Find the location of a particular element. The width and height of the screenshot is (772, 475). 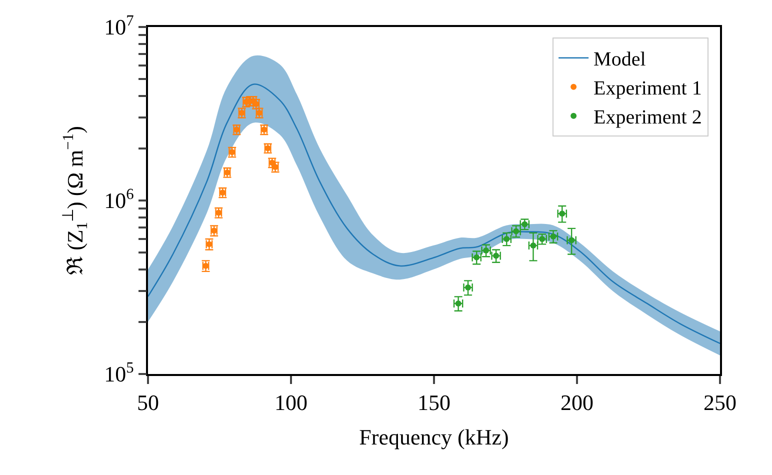

x-axis-title: Frequency (kHz) is located at coordinates (434, 437).